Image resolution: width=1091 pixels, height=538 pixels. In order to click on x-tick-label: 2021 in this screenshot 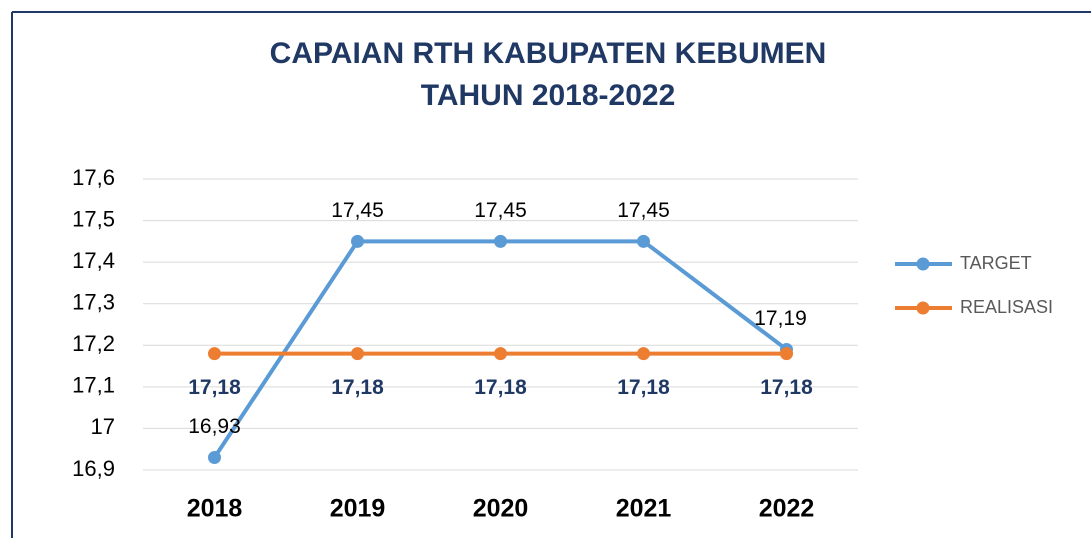, I will do `click(644, 509)`.